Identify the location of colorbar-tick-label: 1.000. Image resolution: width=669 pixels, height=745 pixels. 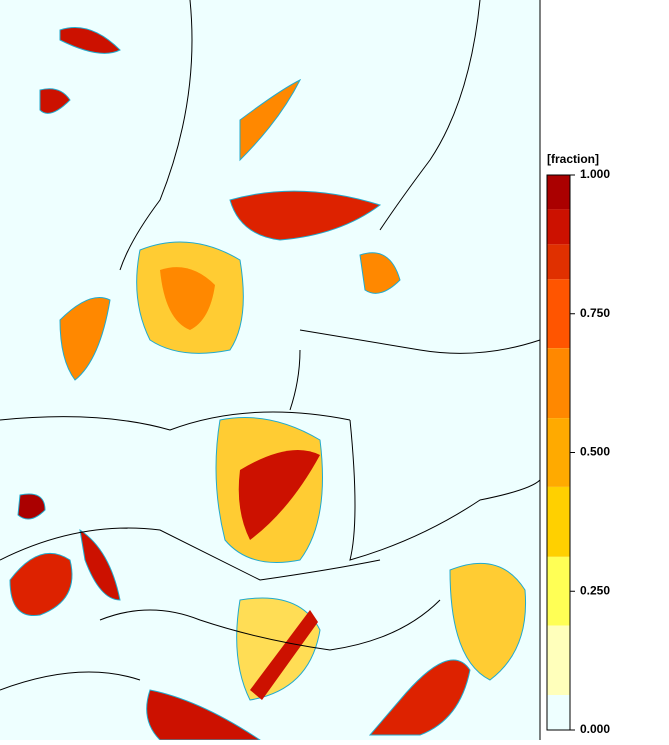
(595, 174).